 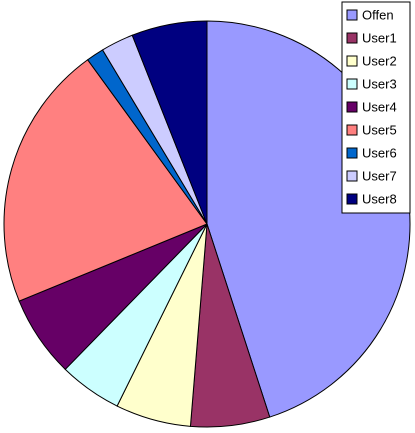 What do you see at coordinates (379, 106) in the screenshot?
I see `legend-label: User4` at bounding box center [379, 106].